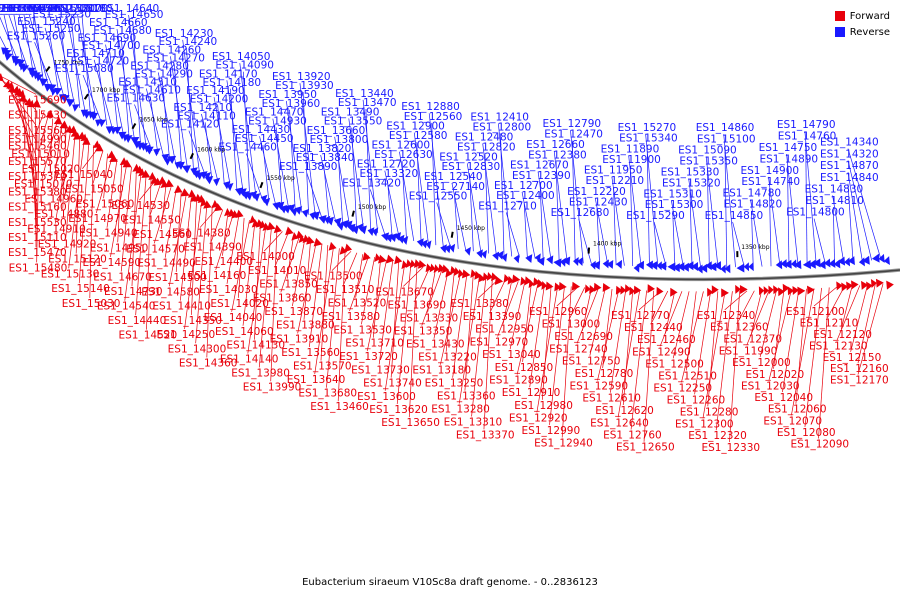 The width and height of the screenshot is (900, 600). Describe the element at coordinates (111, 46) in the screenshot. I see `reverse-gene-label: ES1_14700` at that location.